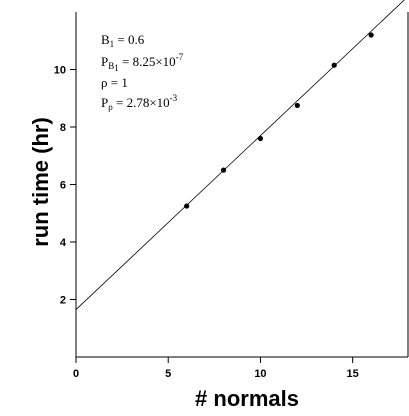  What do you see at coordinates (63, 128) in the screenshot?
I see `y-tick-label: 8` at bounding box center [63, 128].